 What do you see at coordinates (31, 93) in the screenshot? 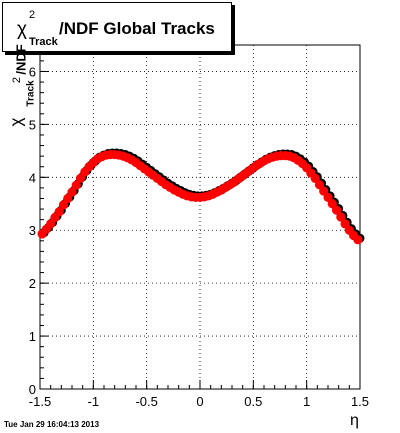
I see `ylabel-sub: Track` at bounding box center [31, 93].